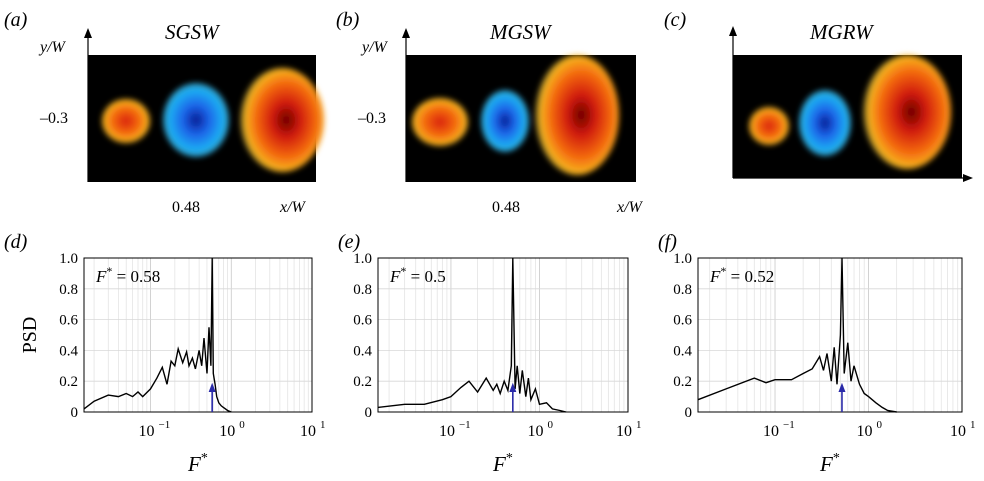 The height and width of the screenshot is (481, 984). What do you see at coordinates (842, 32) in the screenshot?
I see `panel-title-c: MGRW` at bounding box center [842, 32].